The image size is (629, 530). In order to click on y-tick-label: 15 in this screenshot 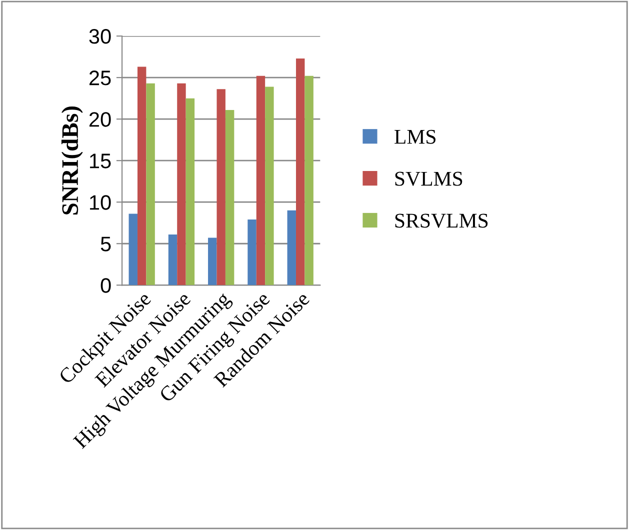, I will do `click(100, 161)`.